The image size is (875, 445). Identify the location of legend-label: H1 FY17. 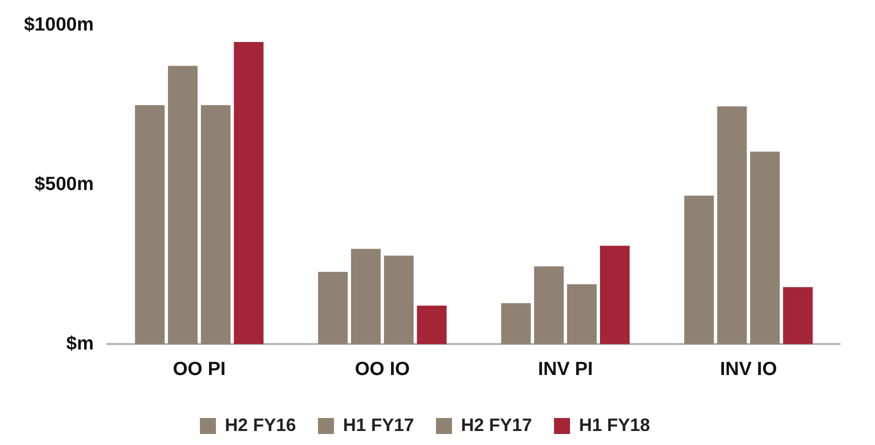
(378, 424).